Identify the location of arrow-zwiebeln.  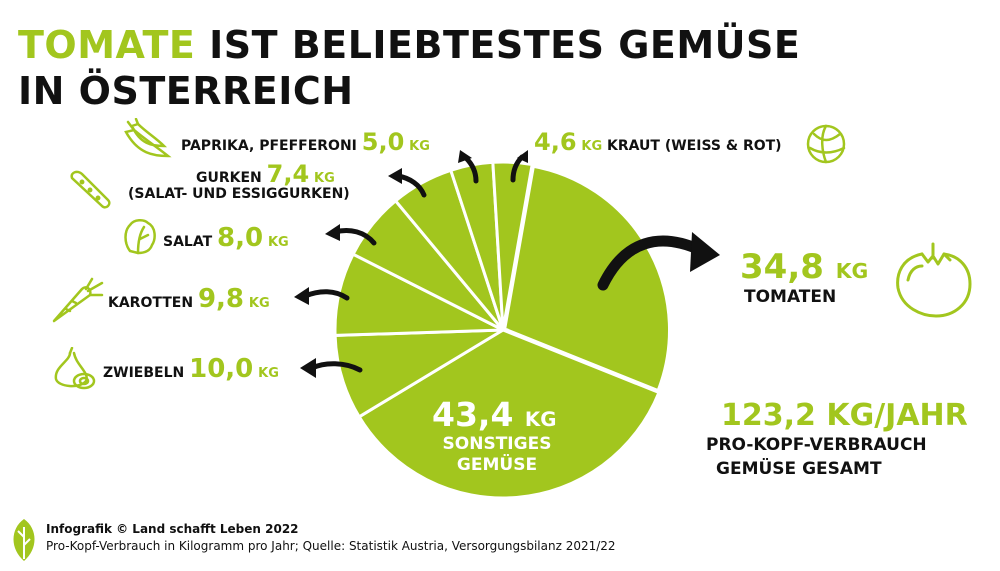
(336, 367).